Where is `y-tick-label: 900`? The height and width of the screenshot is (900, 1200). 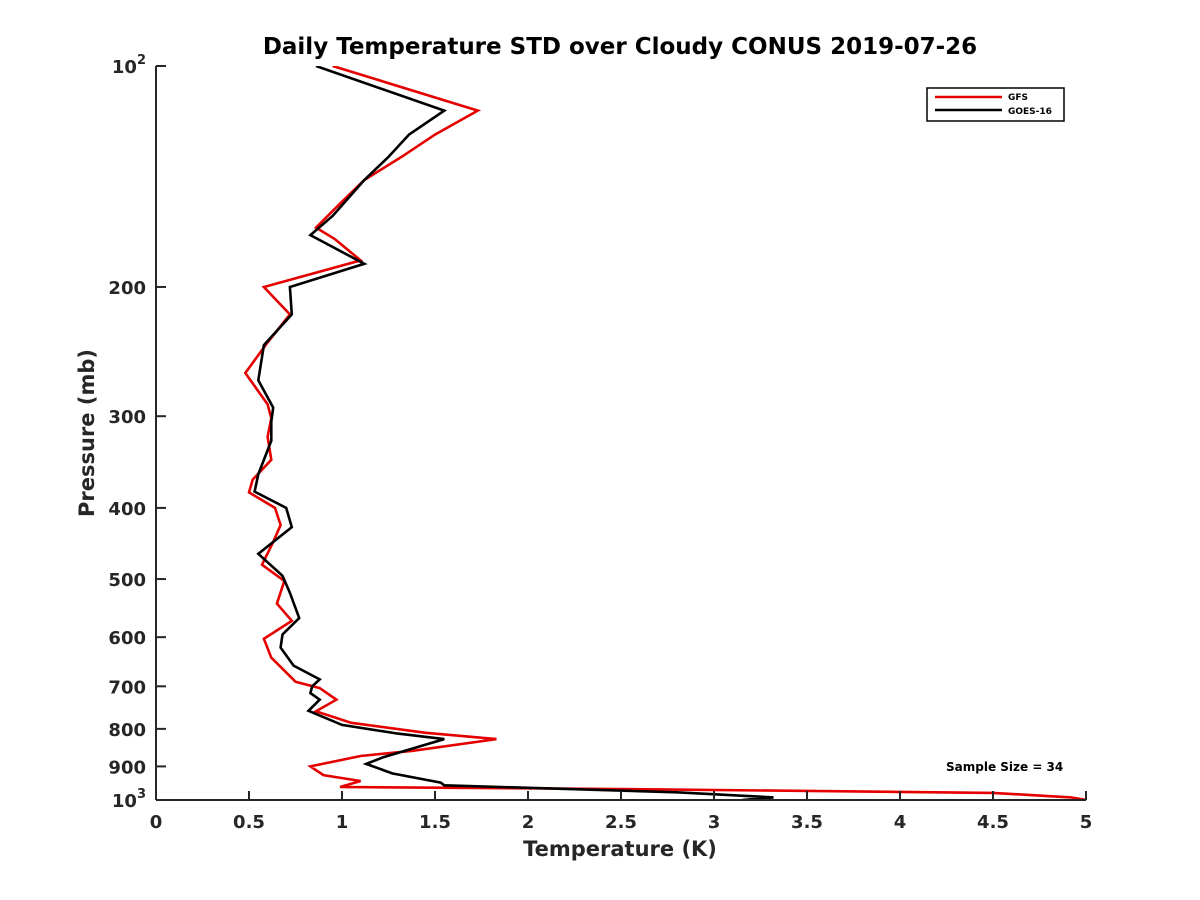 y-tick-label: 900 is located at coordinates (127, 767).